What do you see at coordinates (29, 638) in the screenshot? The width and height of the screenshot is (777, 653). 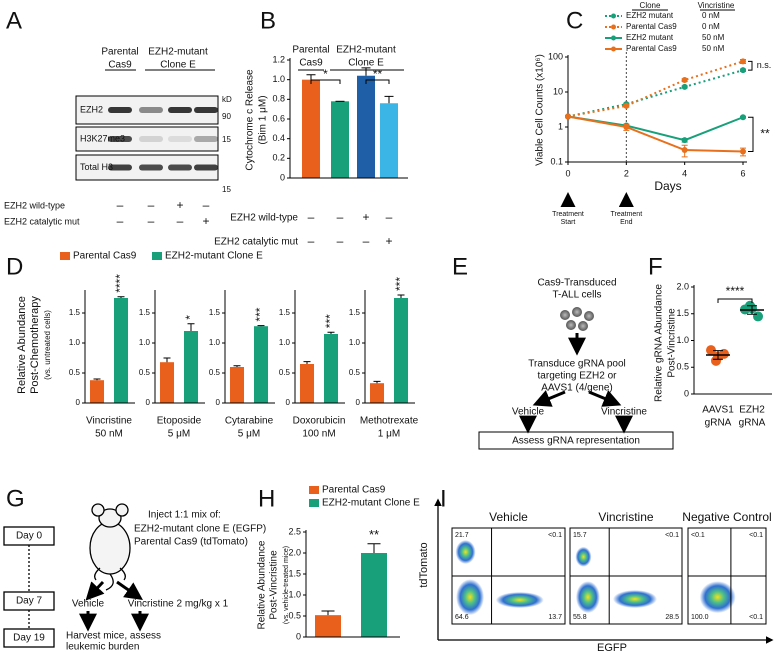 I see `day-label: Day 19` at bounding box center [29, 638].